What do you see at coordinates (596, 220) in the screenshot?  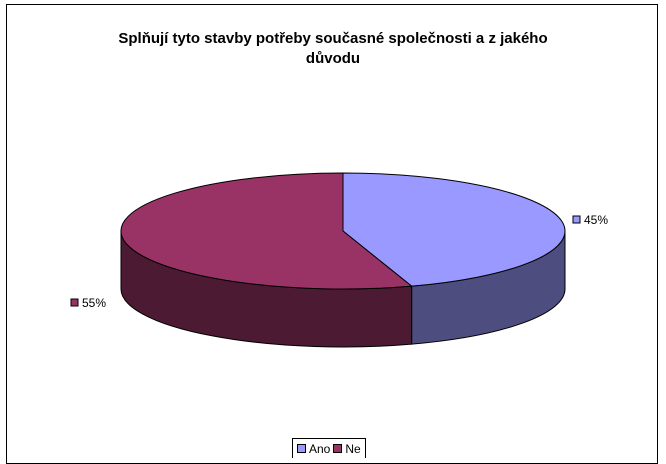 I see `data-label-ano: 45%` at bounding box center [596, 220].